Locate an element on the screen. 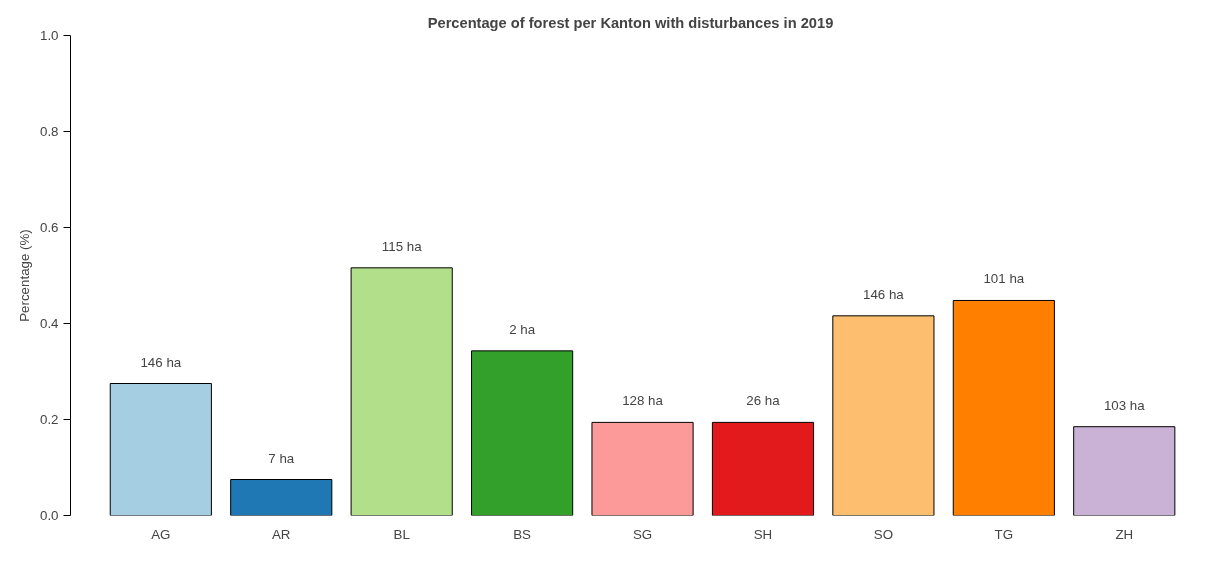  y-tick-label: 0.4 is located at coordinates (49, 323).